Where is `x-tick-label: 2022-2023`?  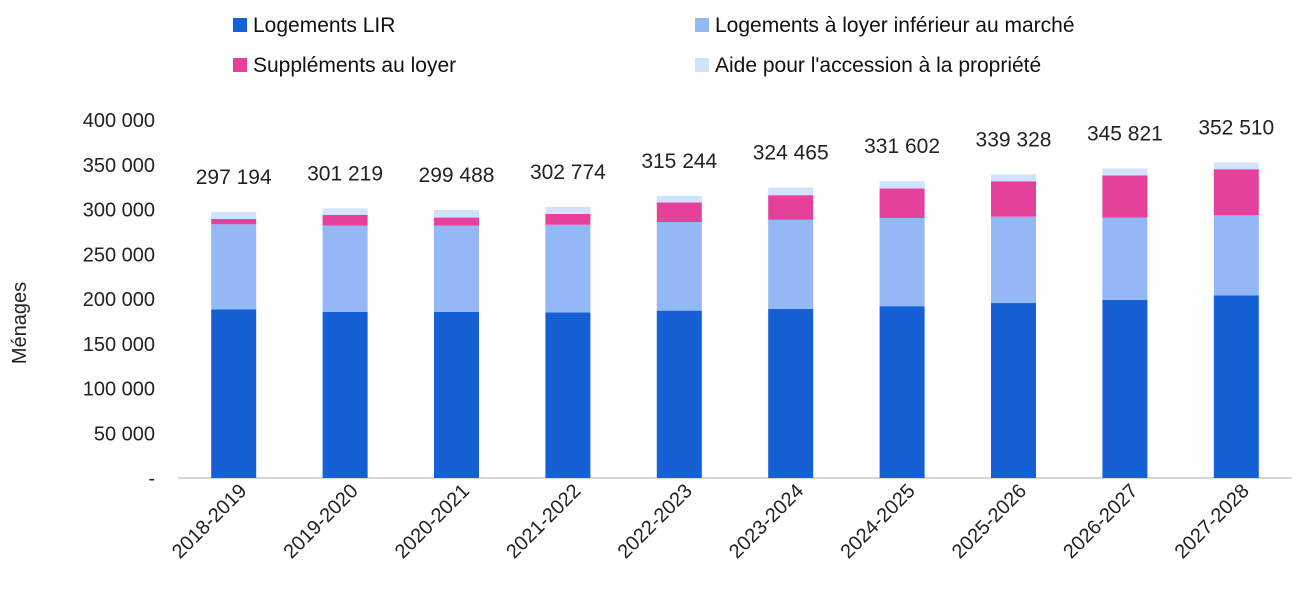
x-tick-label: 2022-2023 is located at coordinates (655, 521).